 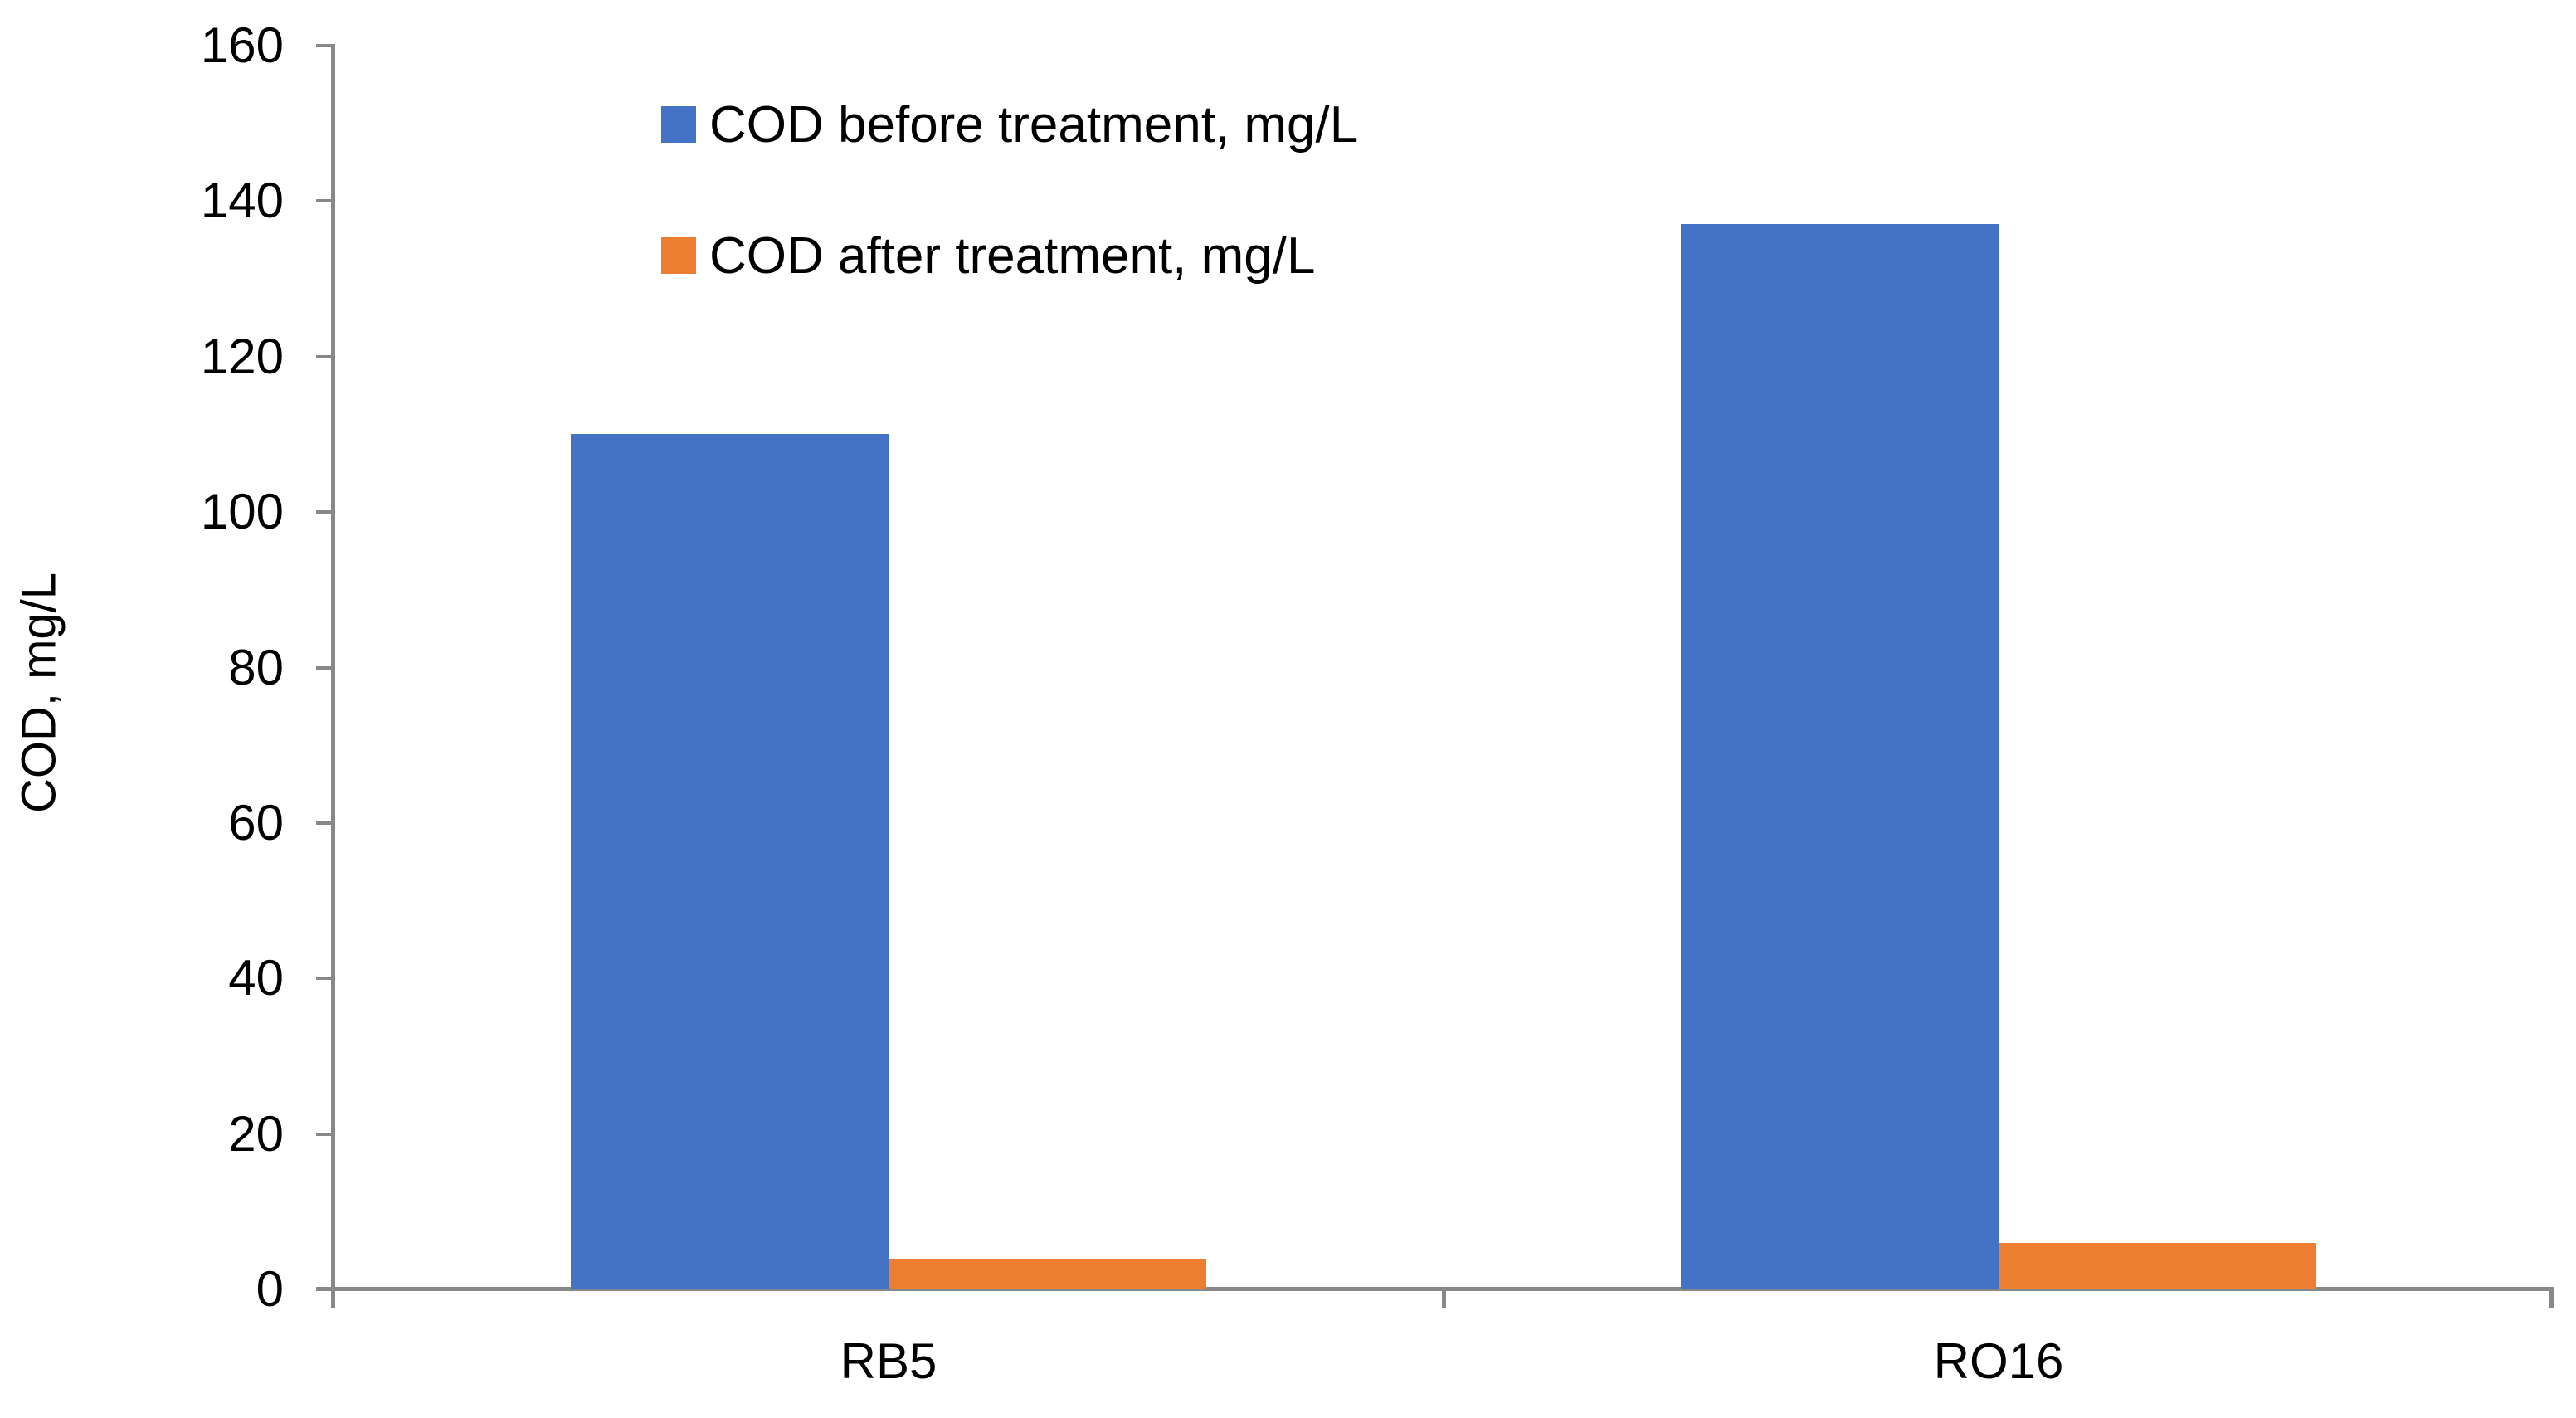 I want to click on y-tick-label-40: 40, so click(x=256, y=978).